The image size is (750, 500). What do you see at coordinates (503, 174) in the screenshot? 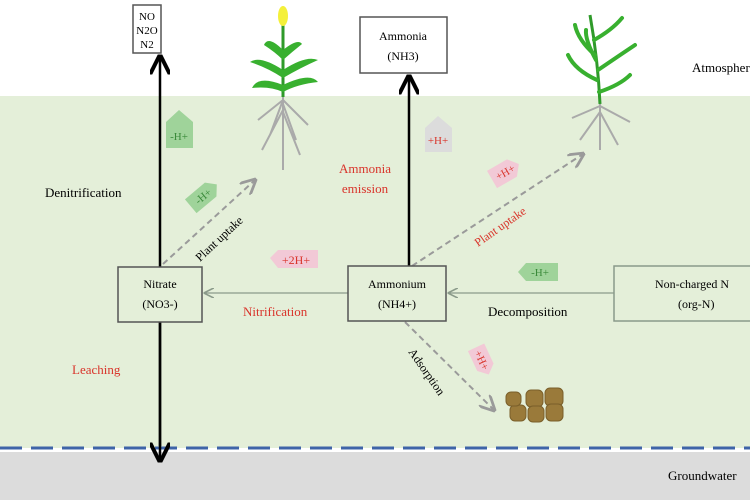
I see `tag-ammonium-uptake: +H+` at bounding box center [503, 174].